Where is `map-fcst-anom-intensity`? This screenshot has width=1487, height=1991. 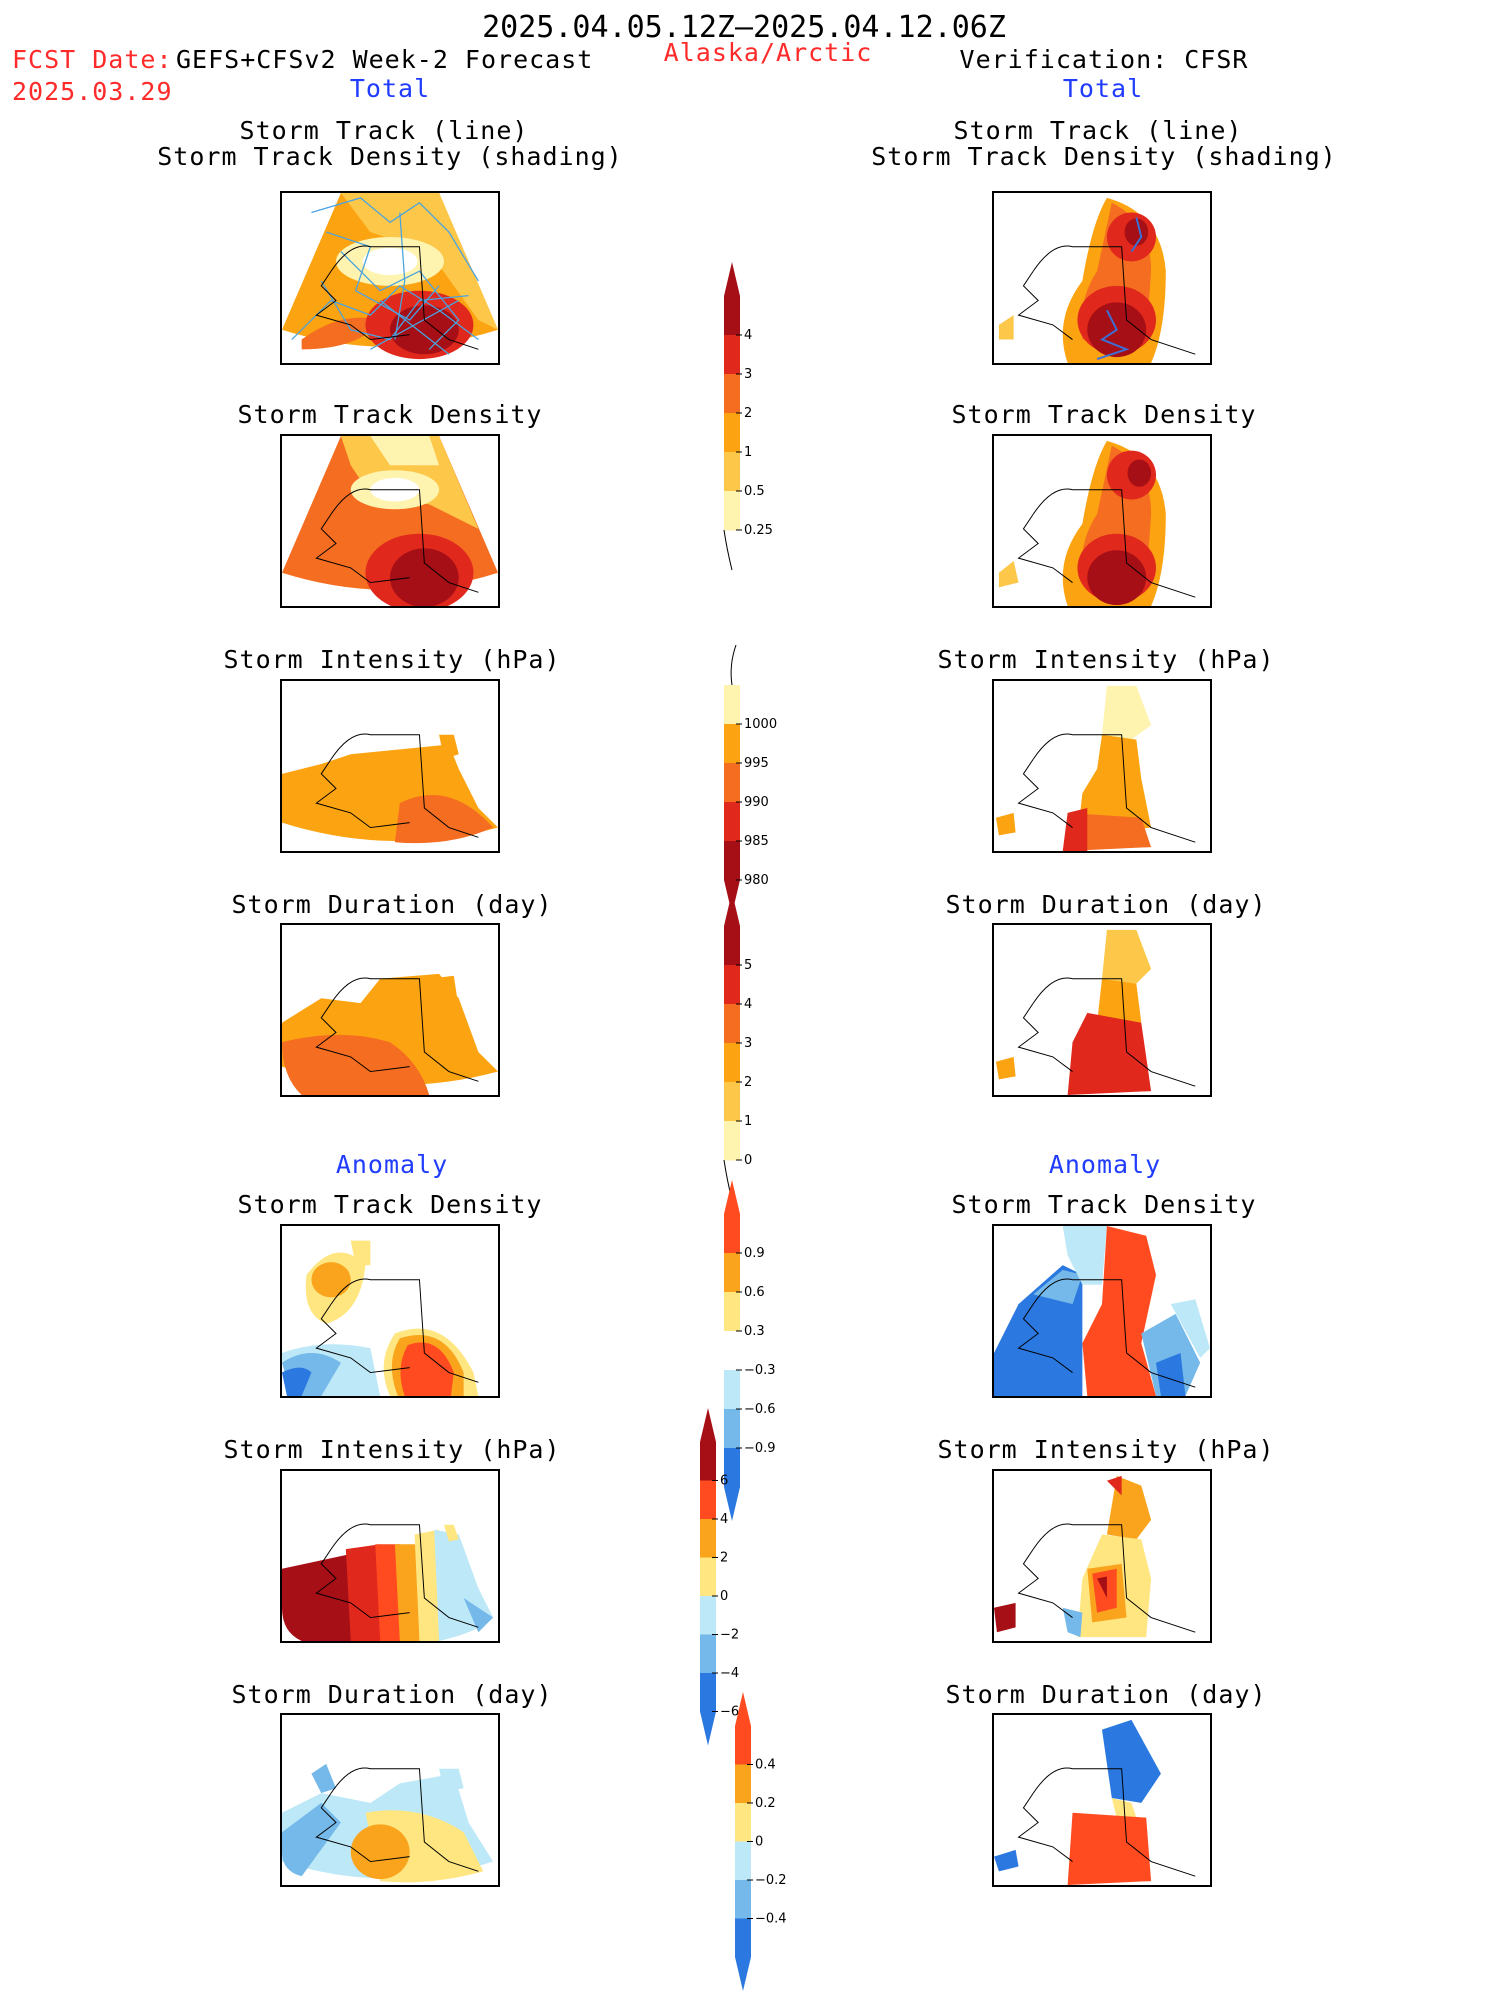 map-fcst-anom-intensity is located at coordinates (390, 1556).